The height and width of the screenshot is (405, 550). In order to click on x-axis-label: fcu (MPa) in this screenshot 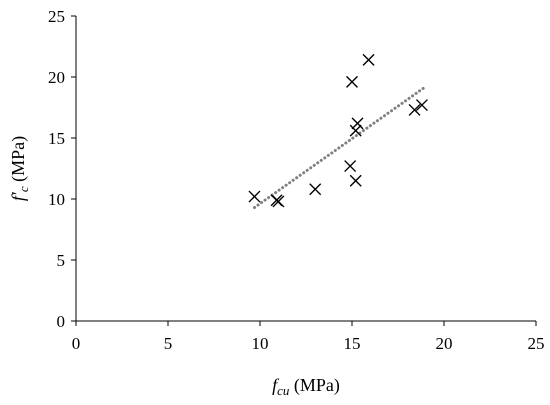, I will do `click(306, 386)`.